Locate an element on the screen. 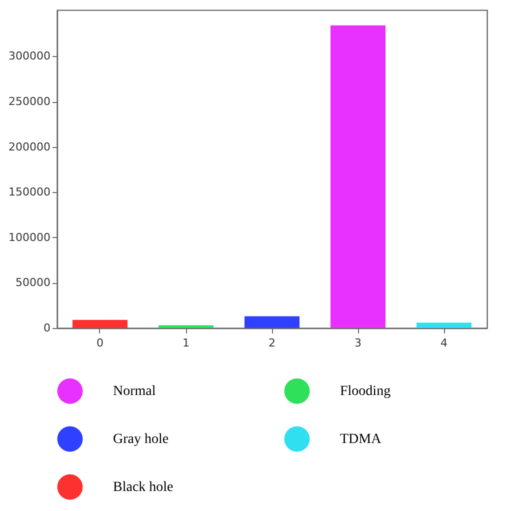 Image resolution: width=510 pixels, height=511 pixels. x-tick-label: 4 is located at coordinates (444, 343).